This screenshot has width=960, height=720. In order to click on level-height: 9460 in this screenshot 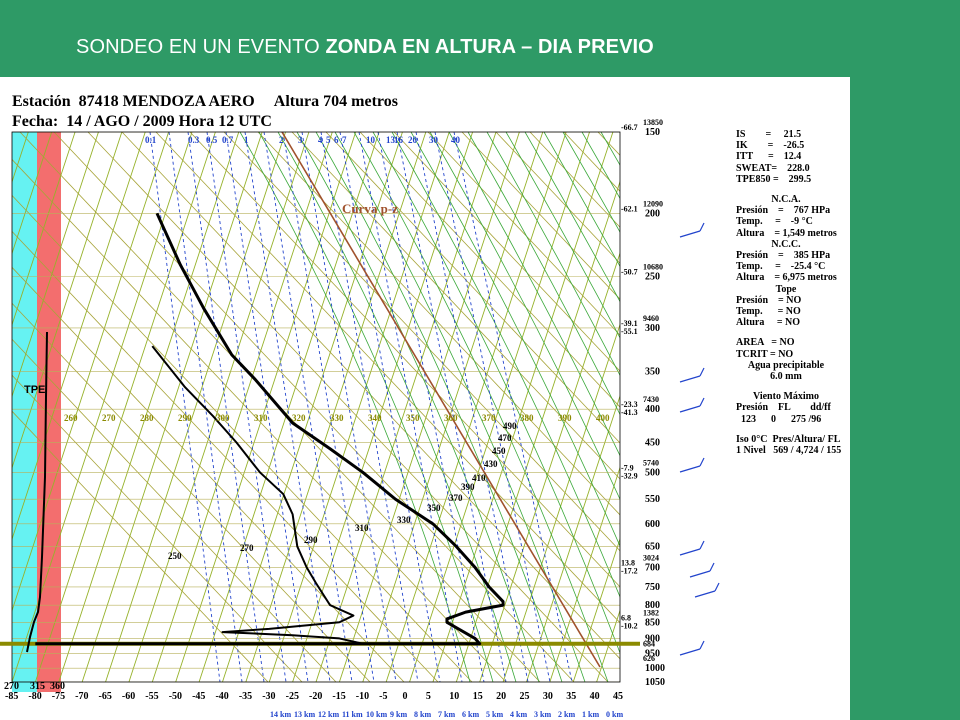, I will do `click(651, 318)`.